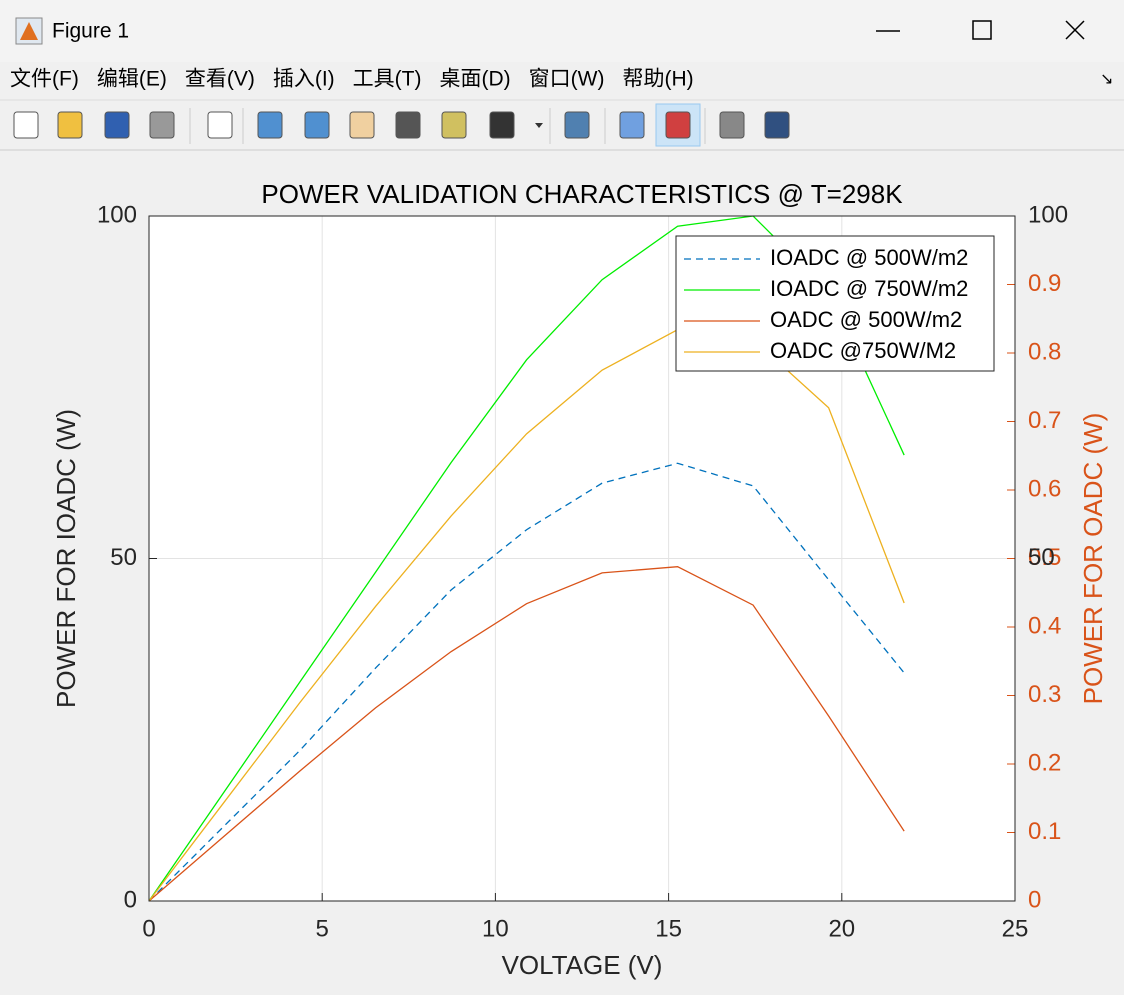  I want to click on menu-item: 桌面(D), so click(474, 79).